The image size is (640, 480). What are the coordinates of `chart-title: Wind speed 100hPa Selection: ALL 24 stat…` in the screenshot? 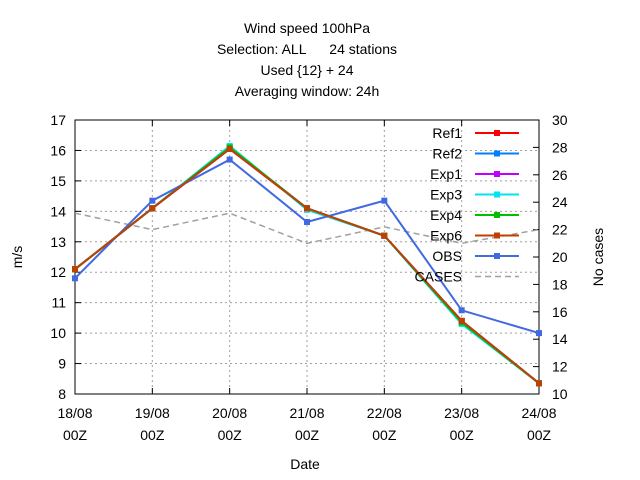 It's located at (307, 59).